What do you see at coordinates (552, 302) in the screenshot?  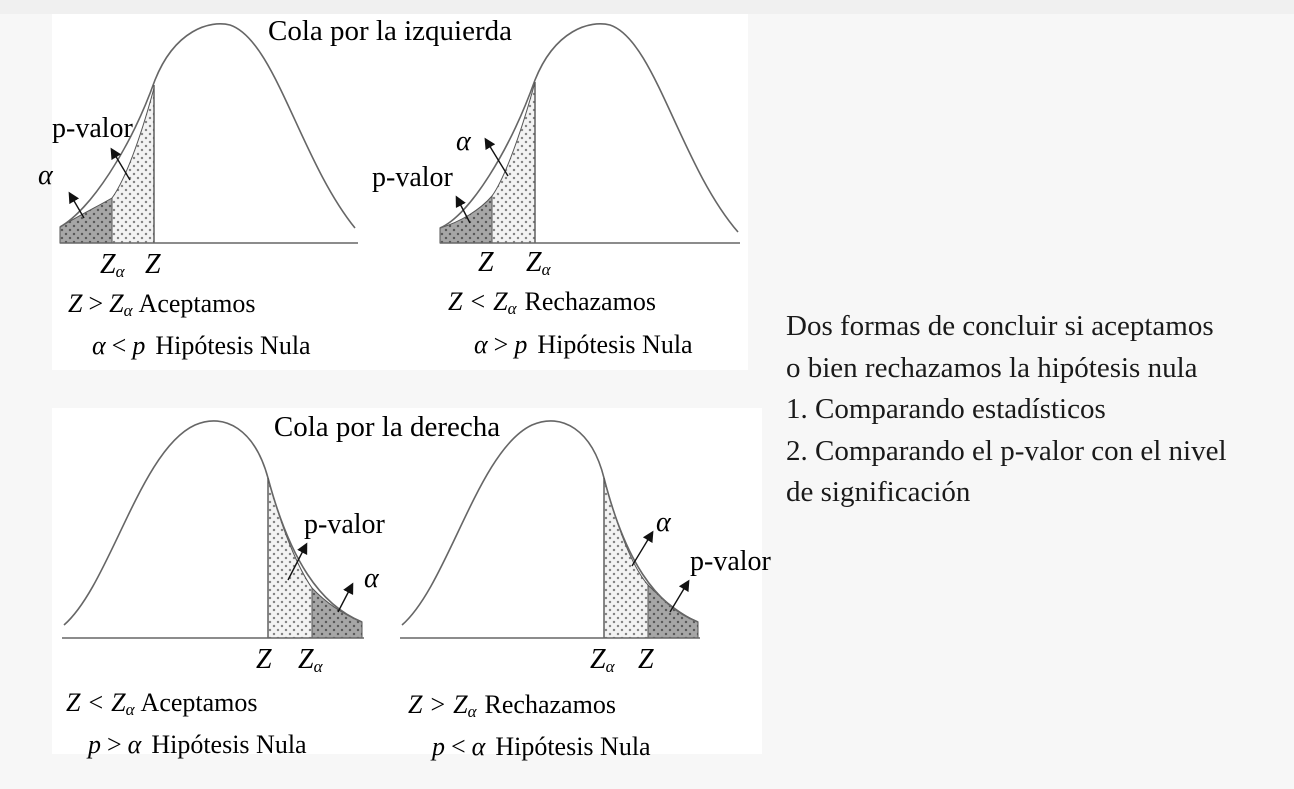 I see `decision-line-1: Z < Zα Rechazamos` at bounding box center [552, 302].